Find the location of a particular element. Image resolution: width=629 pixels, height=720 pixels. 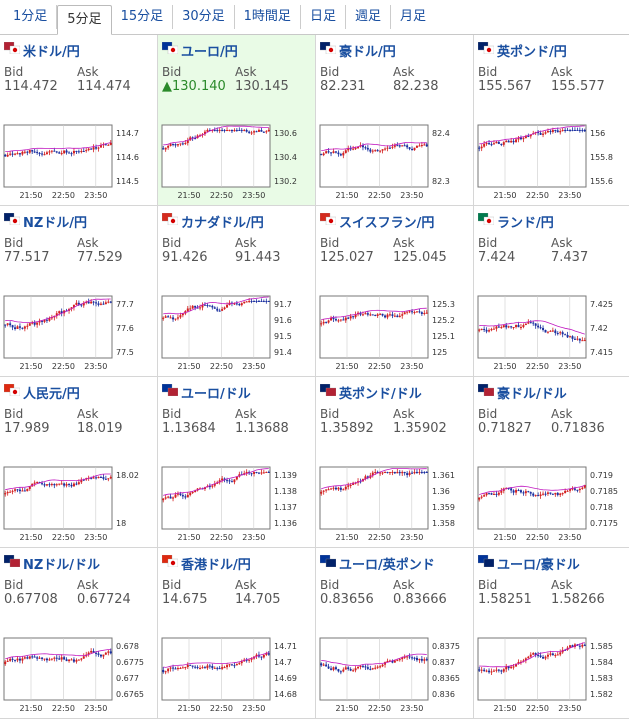

panel-title-link: ユーロ/英ポンド is located at coordinates (394, 563).